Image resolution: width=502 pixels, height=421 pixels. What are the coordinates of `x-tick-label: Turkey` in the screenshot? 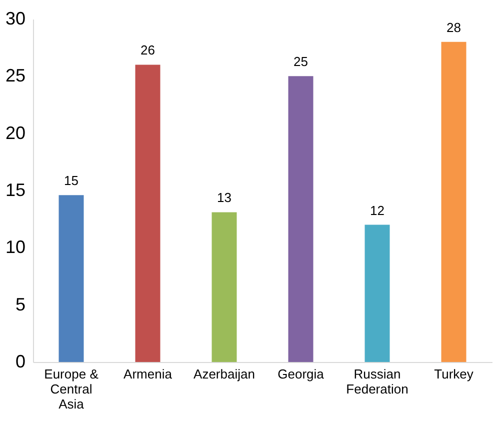 It's located at (454, 374).